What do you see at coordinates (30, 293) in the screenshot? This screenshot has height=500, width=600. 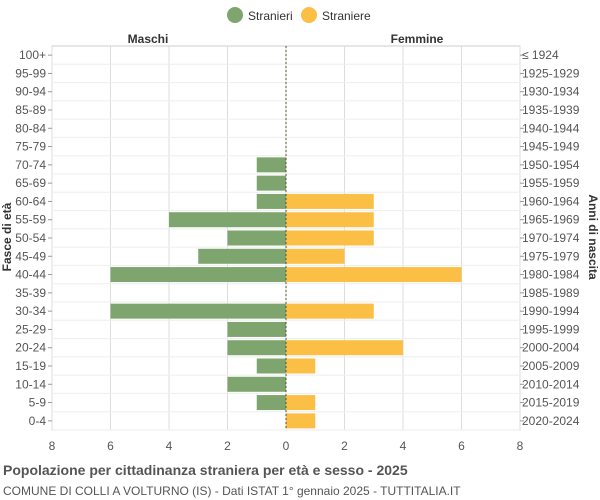 I see `age-group-label: 35-39` at bounding box center [30, 293].